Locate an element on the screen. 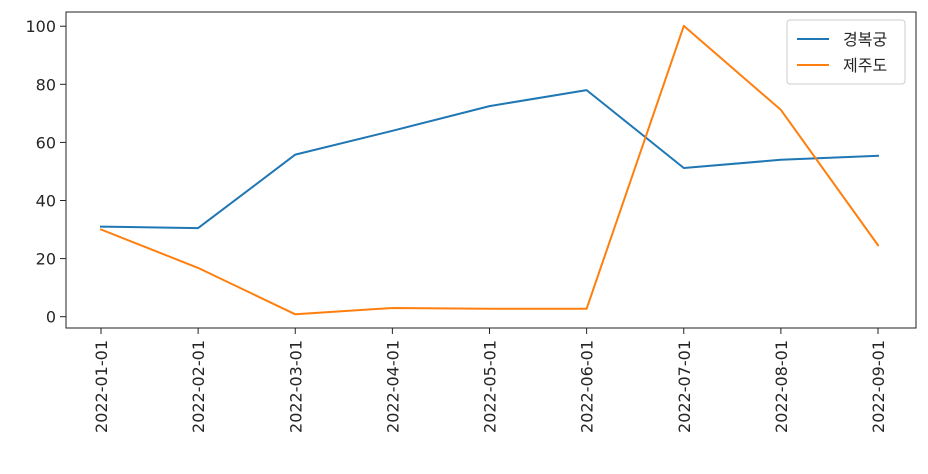 This screenshot has height=474, width=928. x-tick-label: 2022-04-01 is located at coordinates (392, 386).